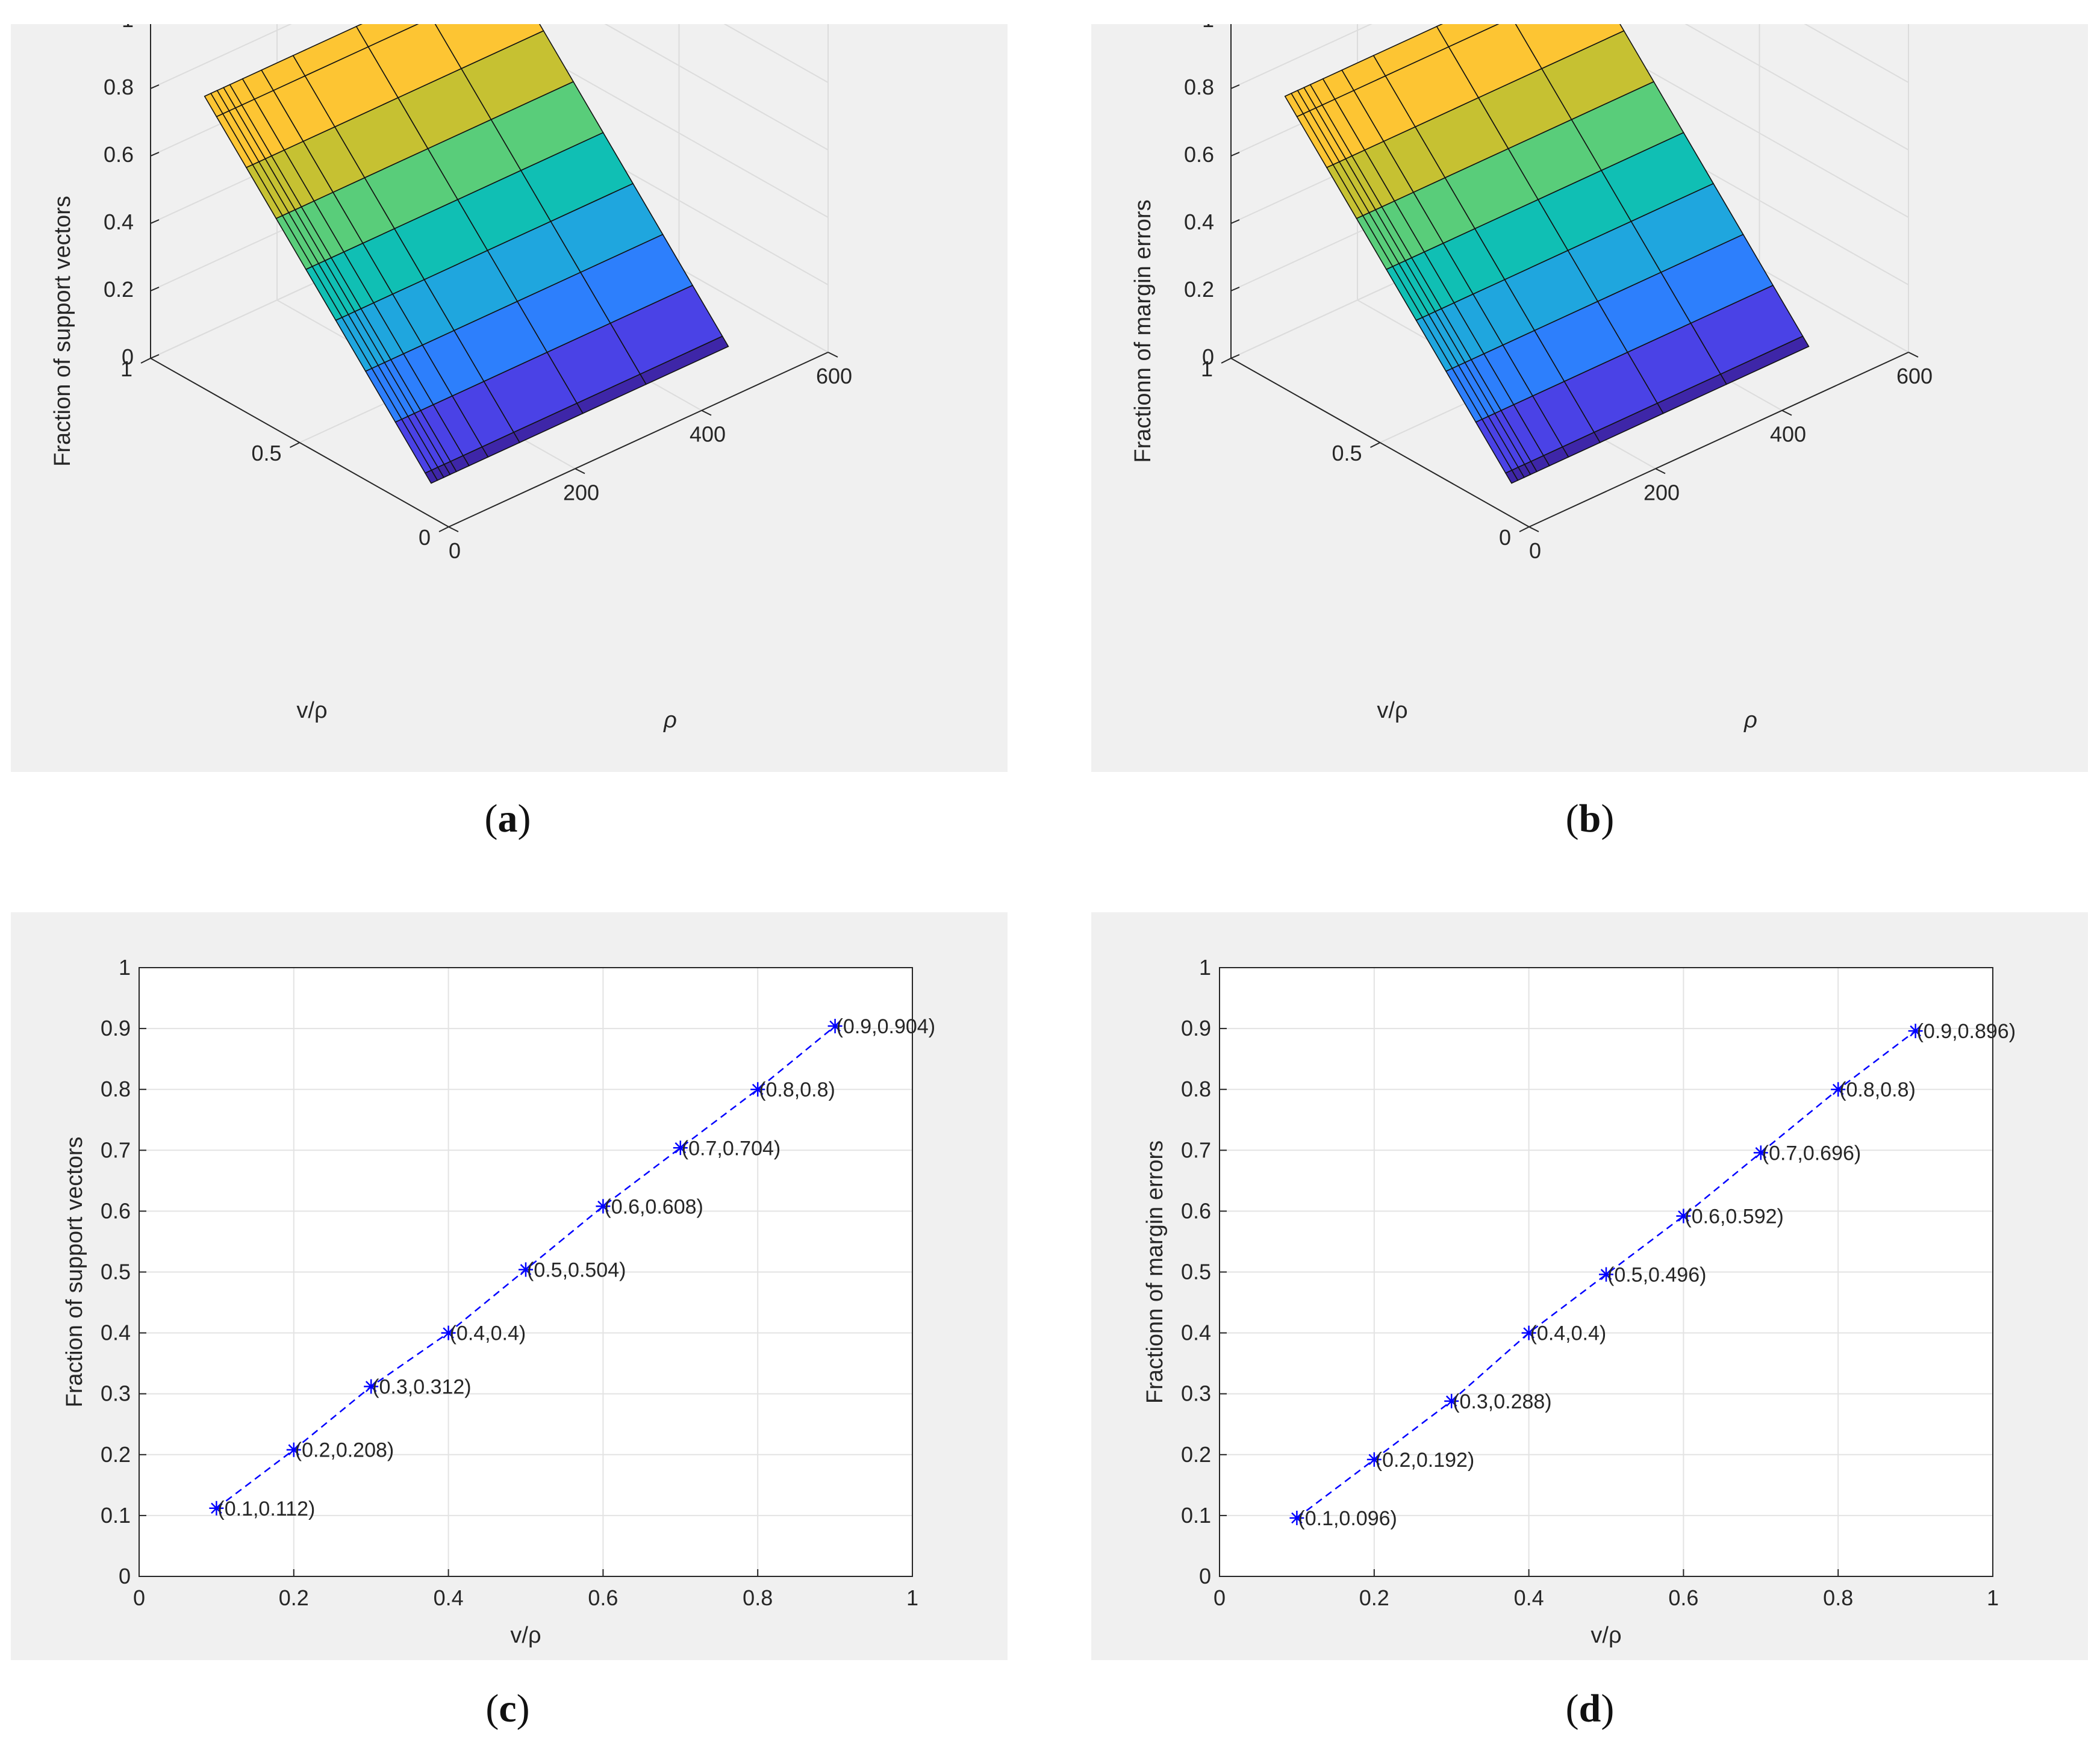  I want to click on x-tick-label: 0.6, so click(603, 1597).